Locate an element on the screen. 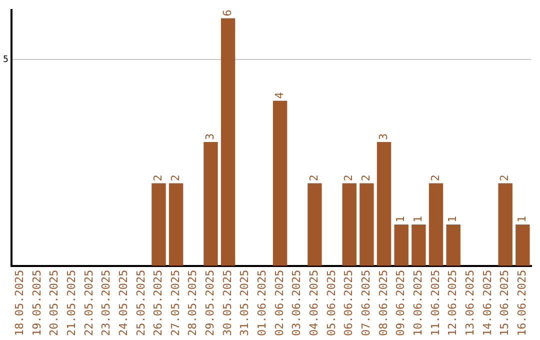 This screenshot has height=340, width=540. x-tick-label: 25.05.2025 is located at coordinates (141, 303).